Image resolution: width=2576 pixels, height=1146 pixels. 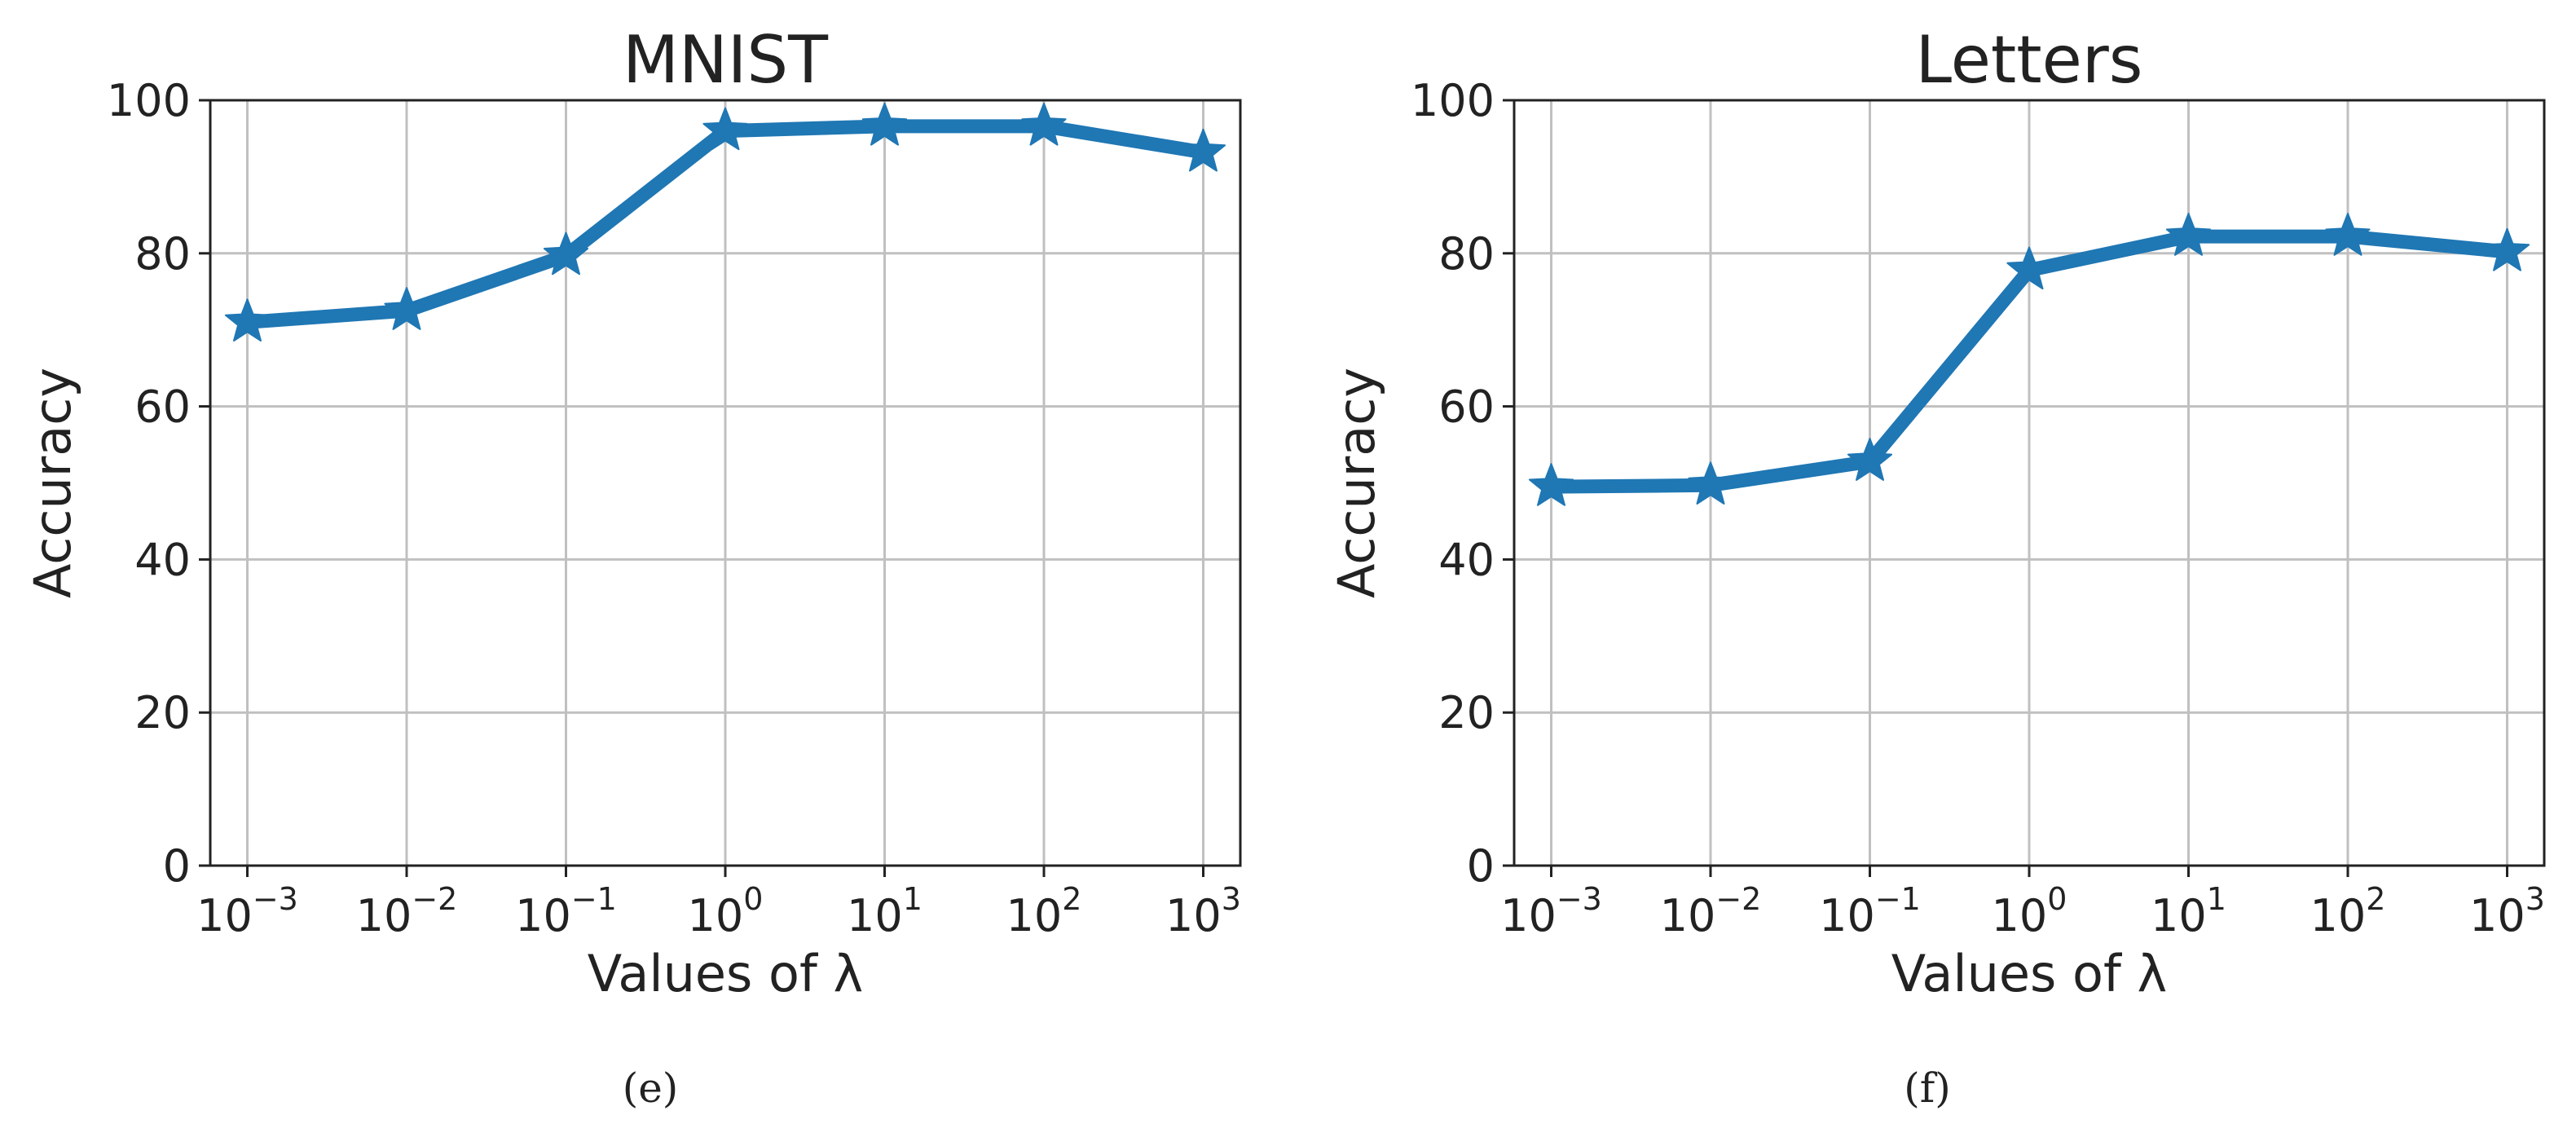 What do you see at coordinates (1928, 1088) in the screenshot?
I see `panel-caption: (f)` at bounding box center [1928, 1088].